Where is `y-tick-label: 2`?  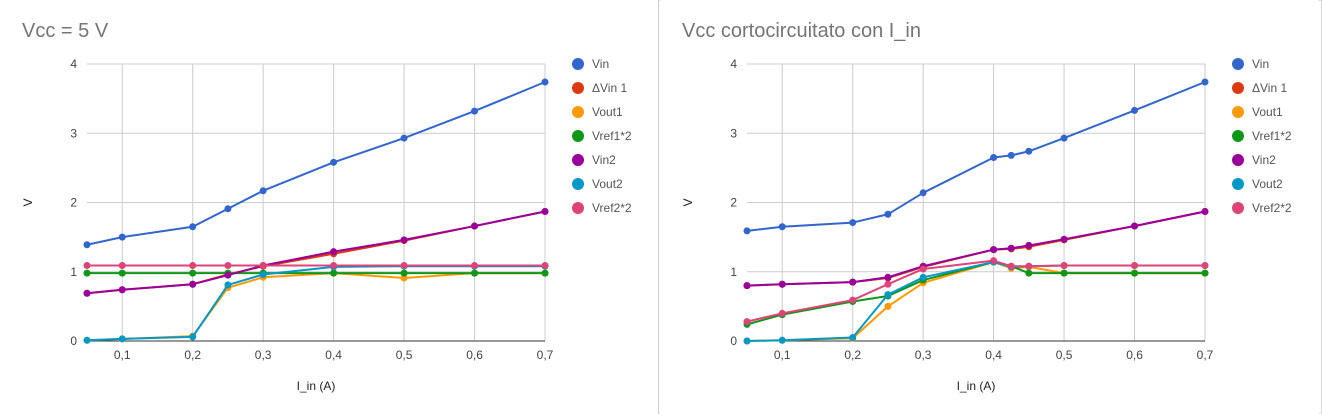
y-tick-label: 2 is located at coordinates (733, 203).